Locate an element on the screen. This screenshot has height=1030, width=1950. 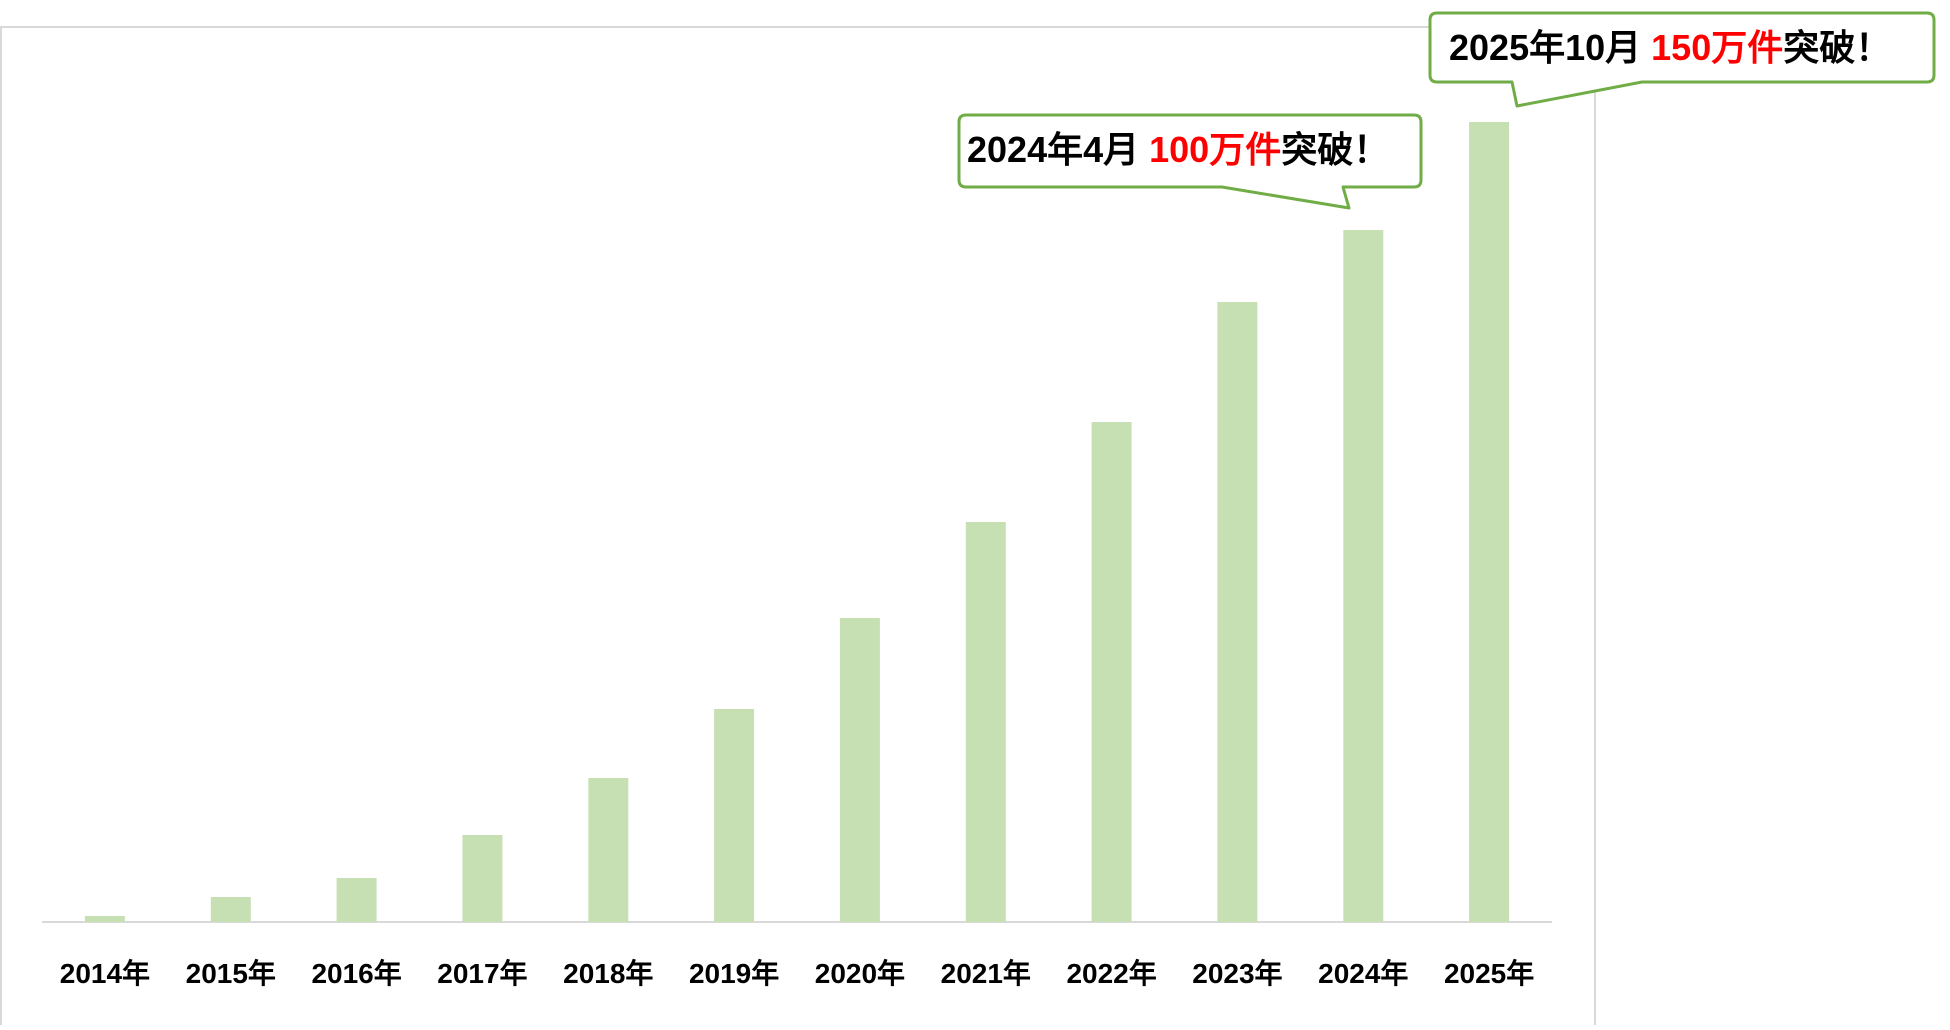
bar-2018年 is located at coordinates (608, 850).